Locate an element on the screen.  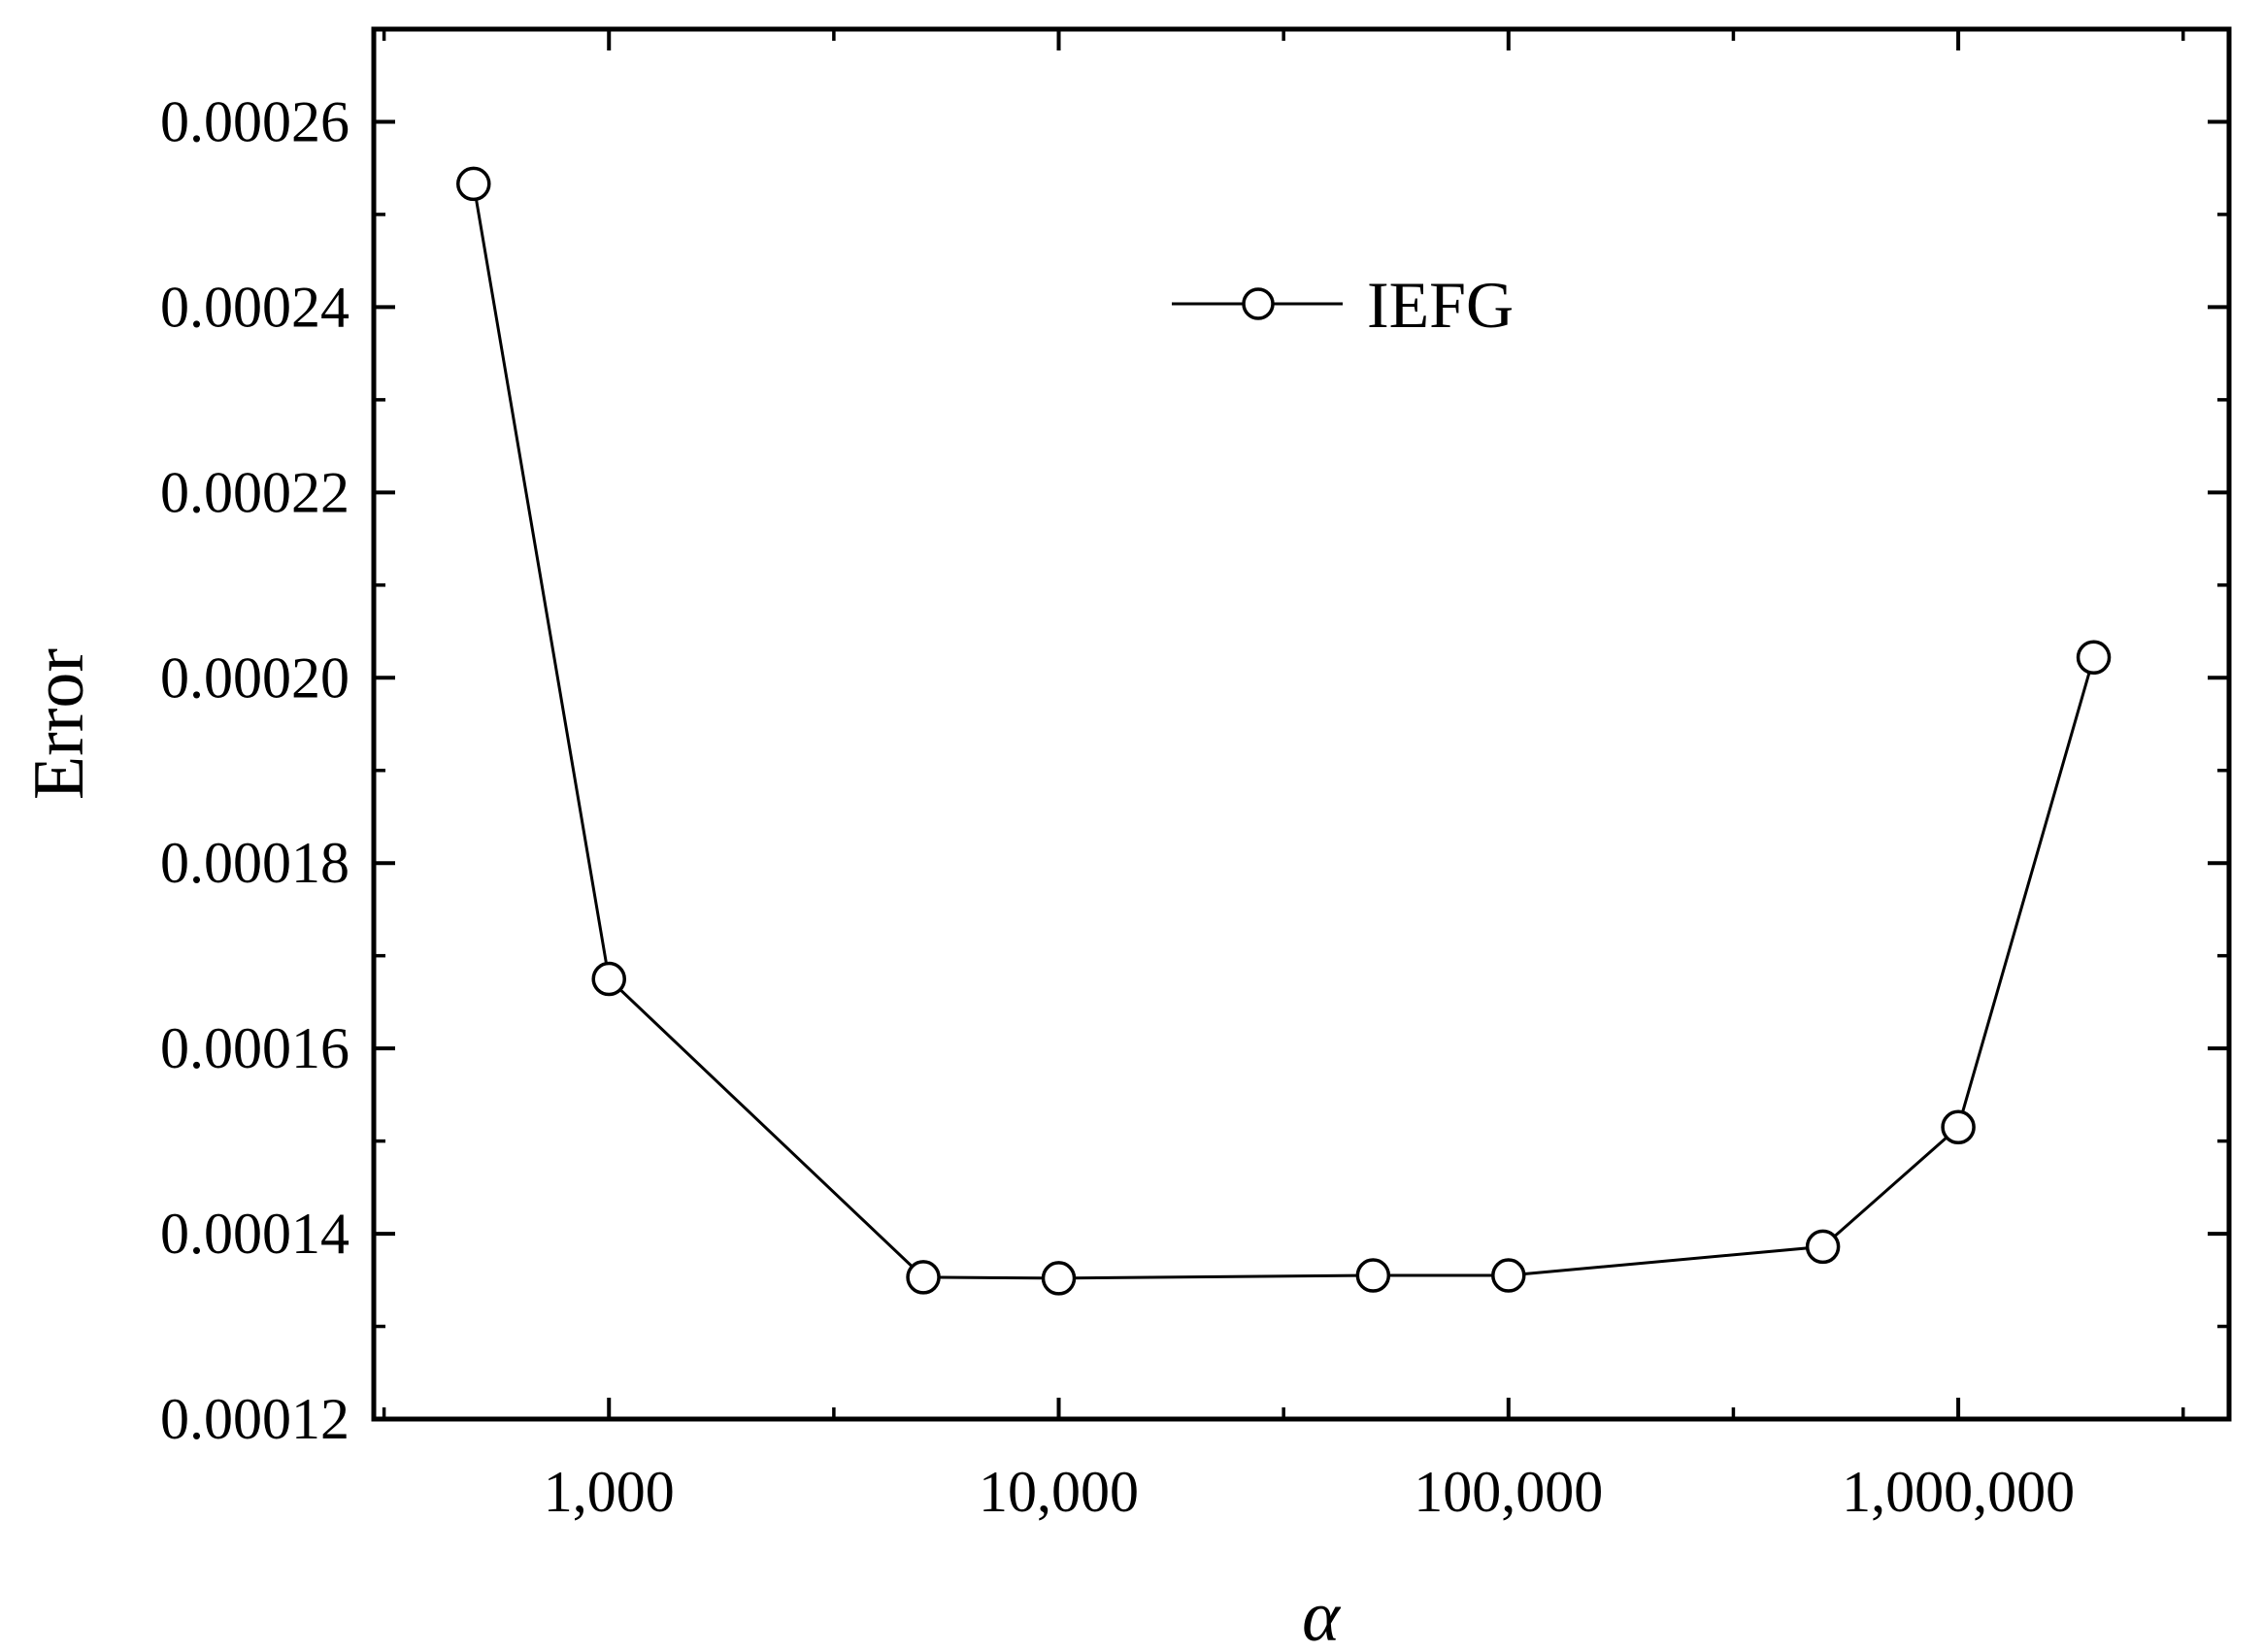
y-tick-label: 0.00022 is located at coordinates (255, 492).